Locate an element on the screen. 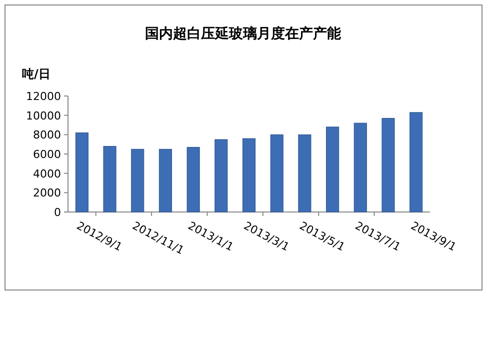  y-tick-label: 6000 is located at coordinates (47, 154).